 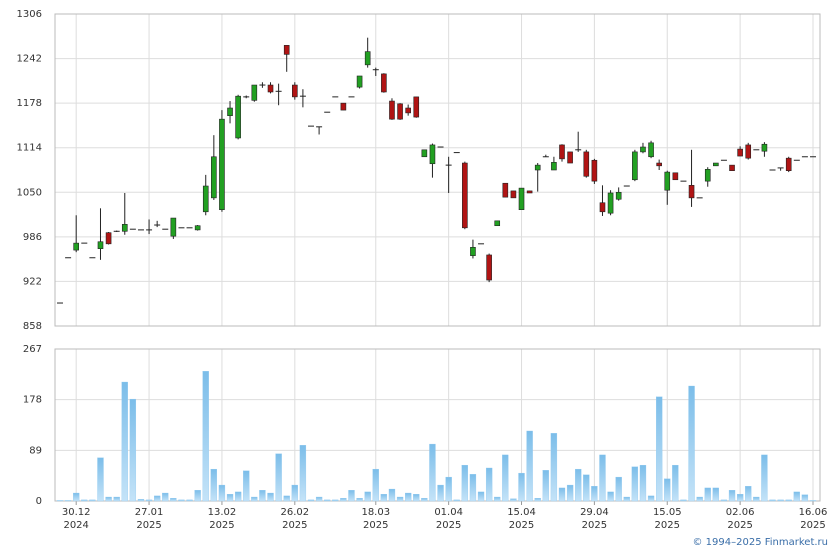 I want to click on x-tick-label: 29.04 2025, so click(x=594, y=519).